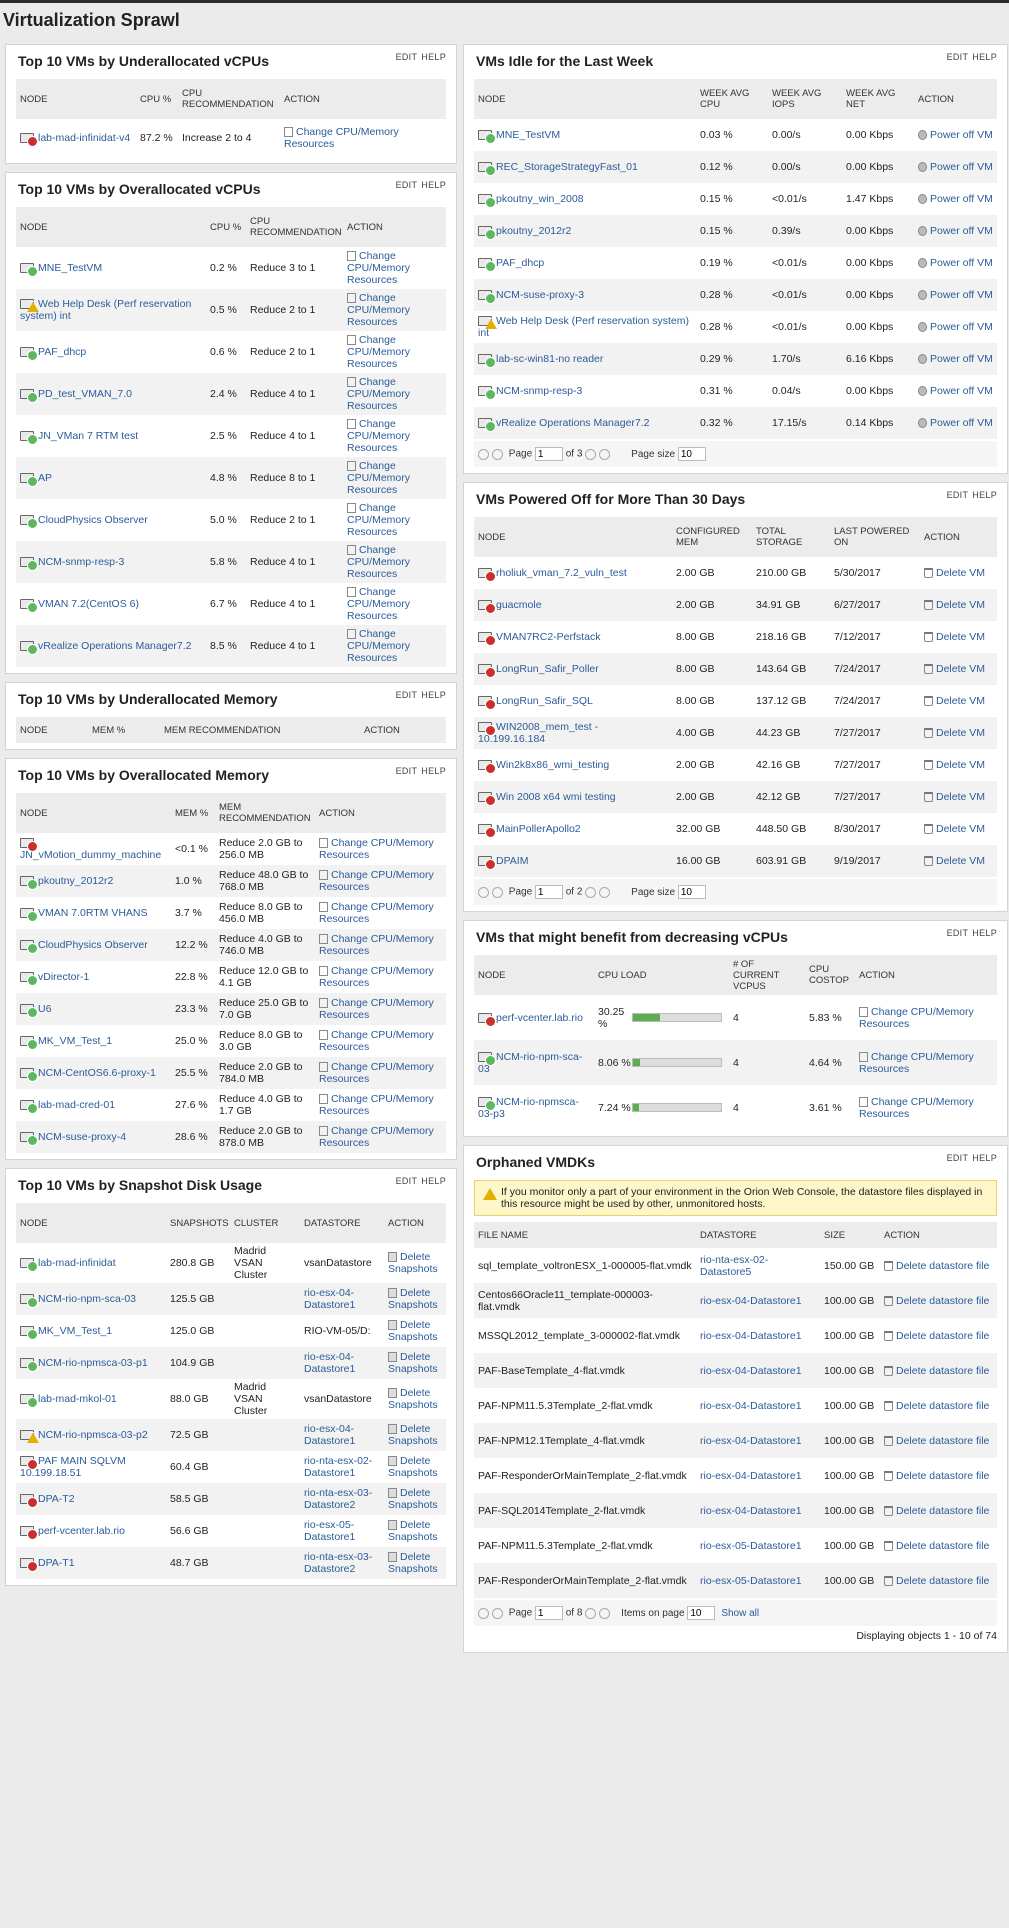  I want to click on node-link: NCM-suse-proxy-3, so click(540, 295).